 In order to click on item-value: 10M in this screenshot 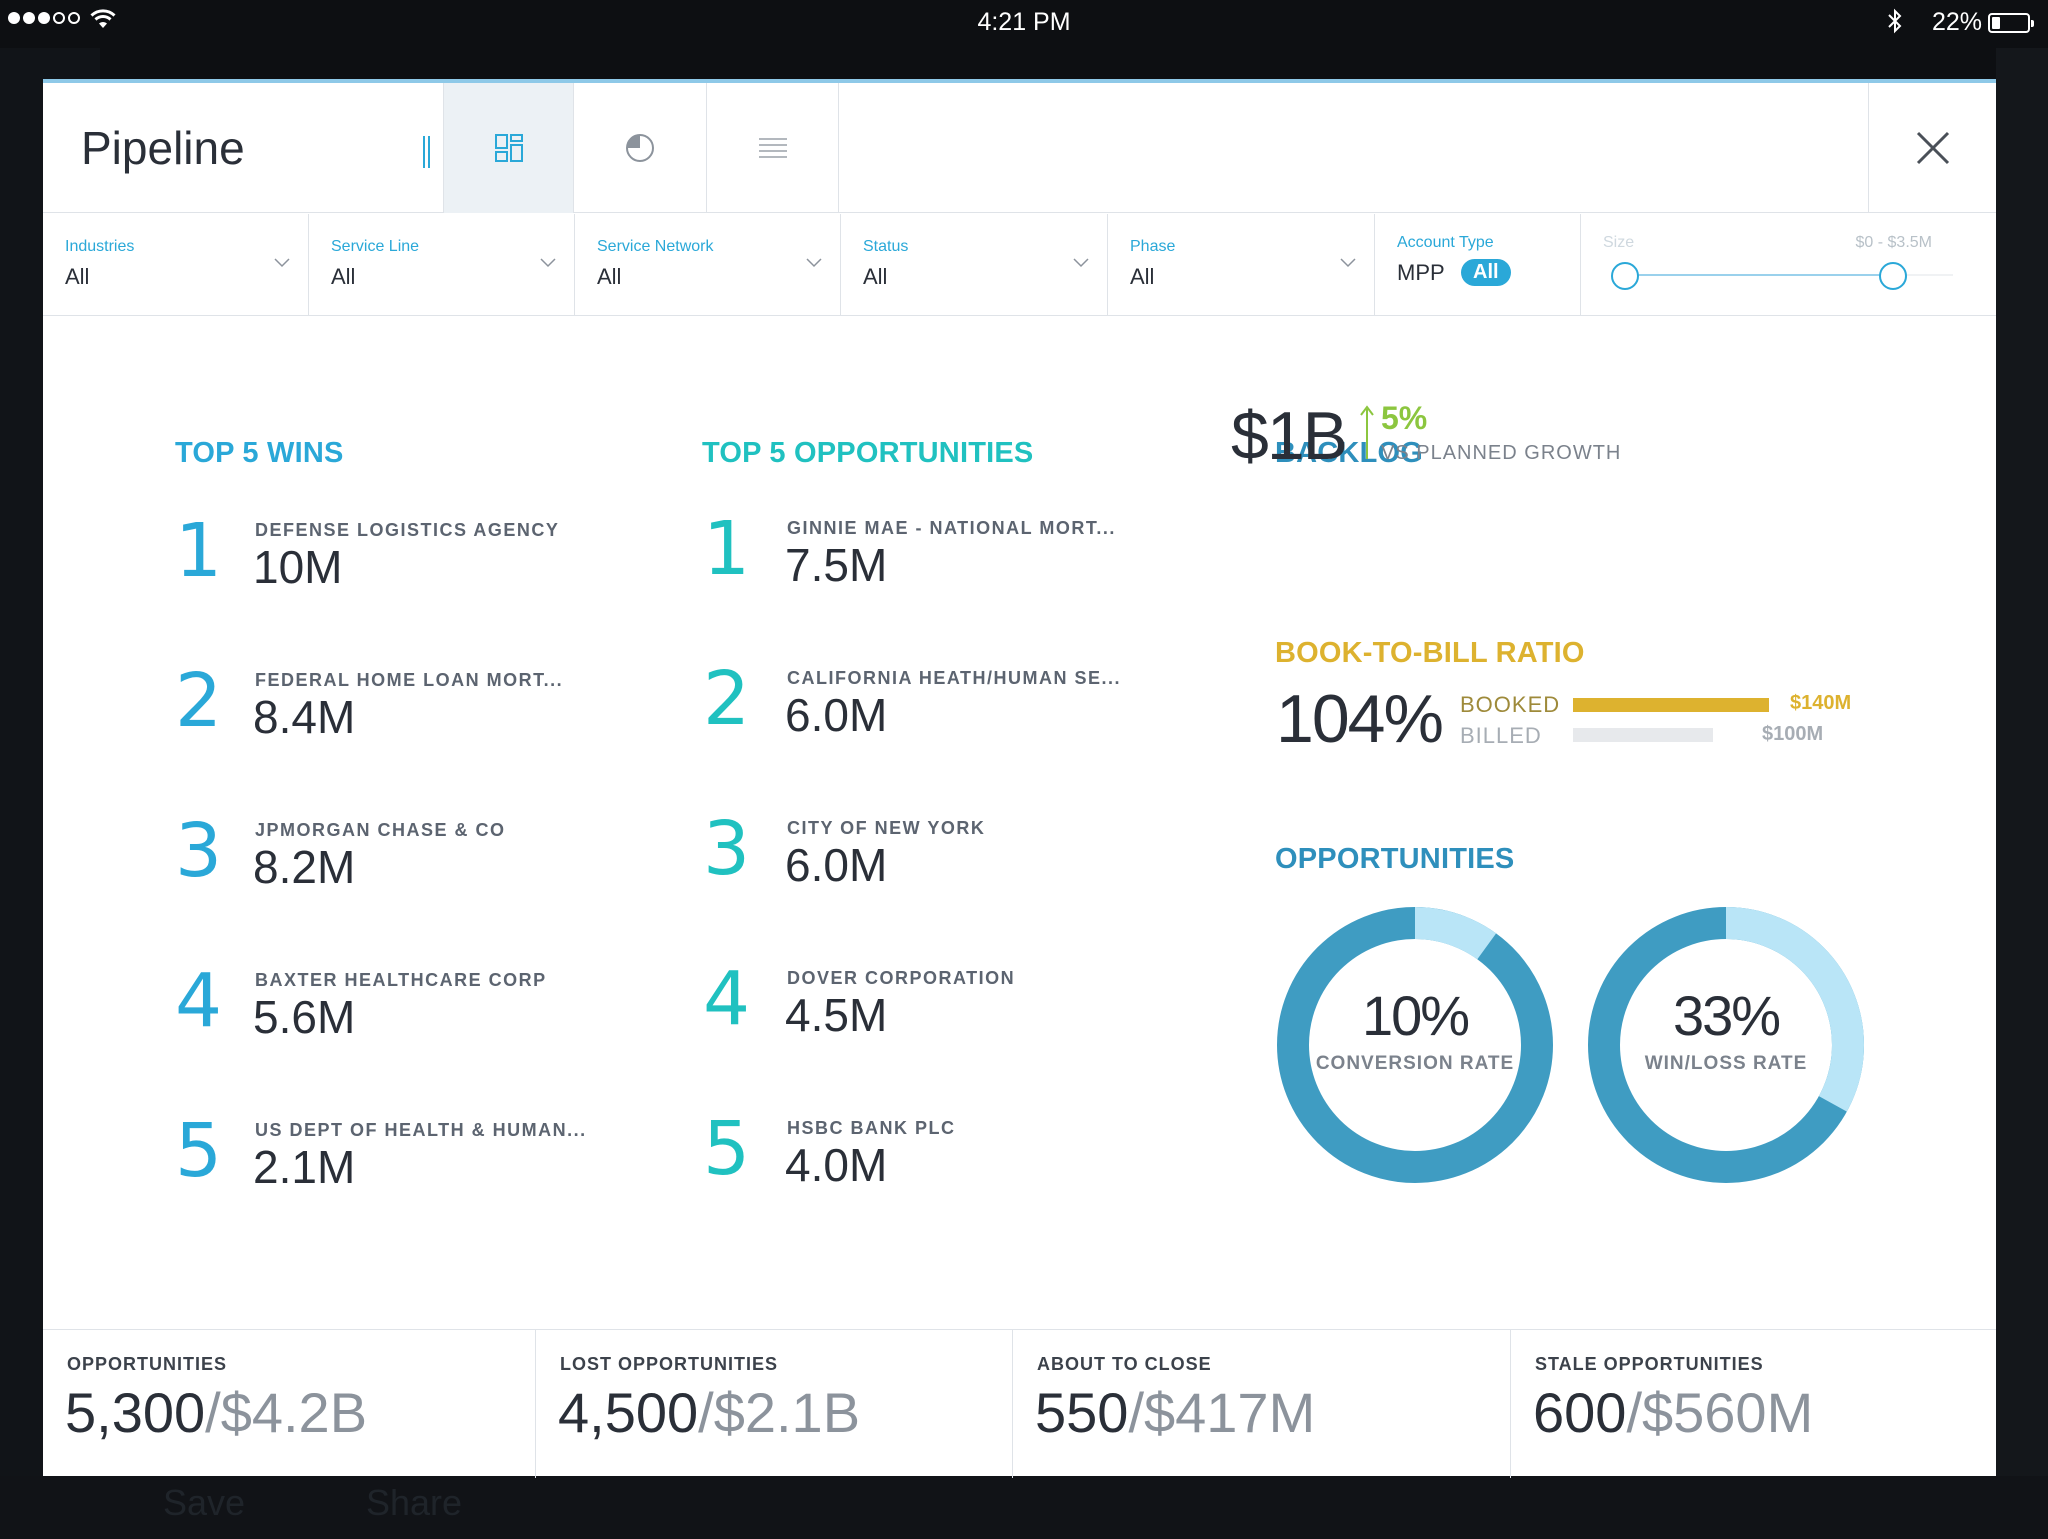, I will do `click(298, 567)`.